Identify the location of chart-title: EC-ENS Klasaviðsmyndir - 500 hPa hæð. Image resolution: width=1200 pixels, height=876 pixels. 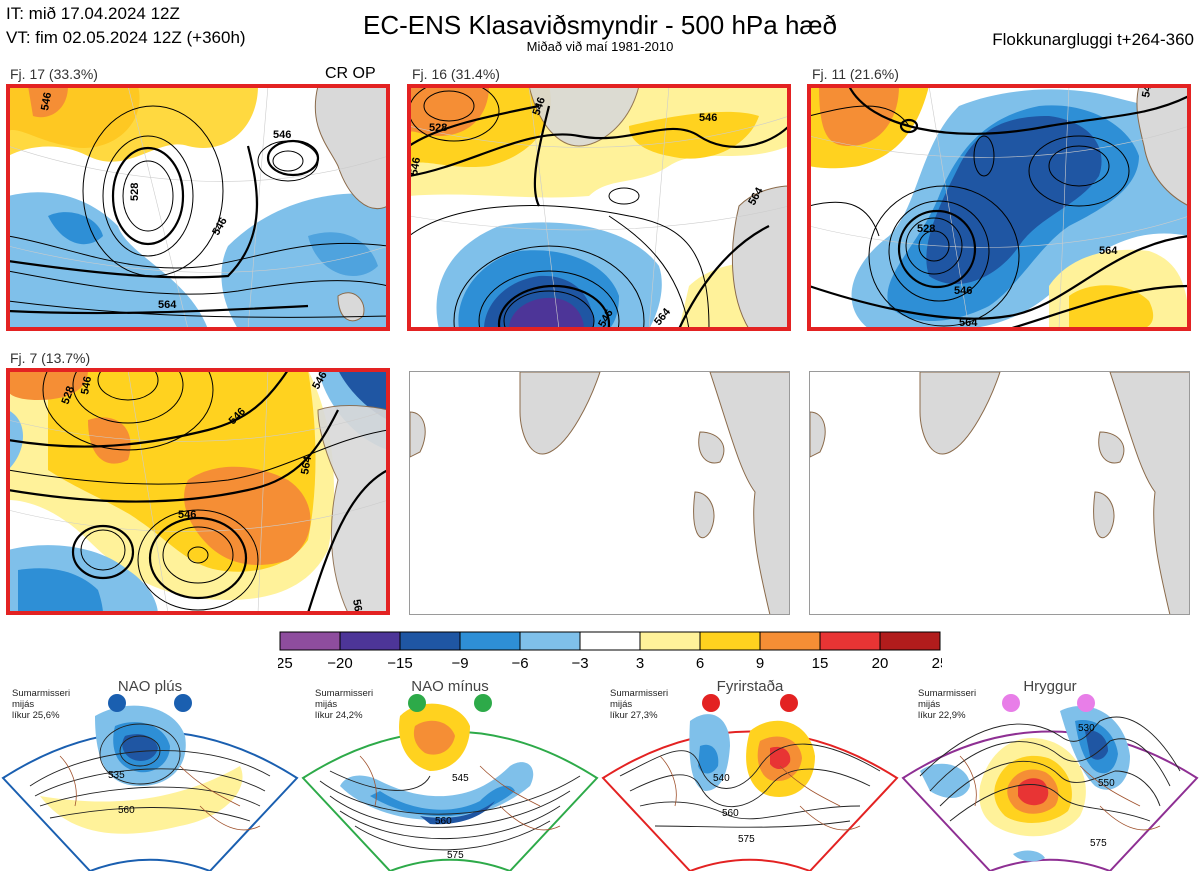
(600, 25).